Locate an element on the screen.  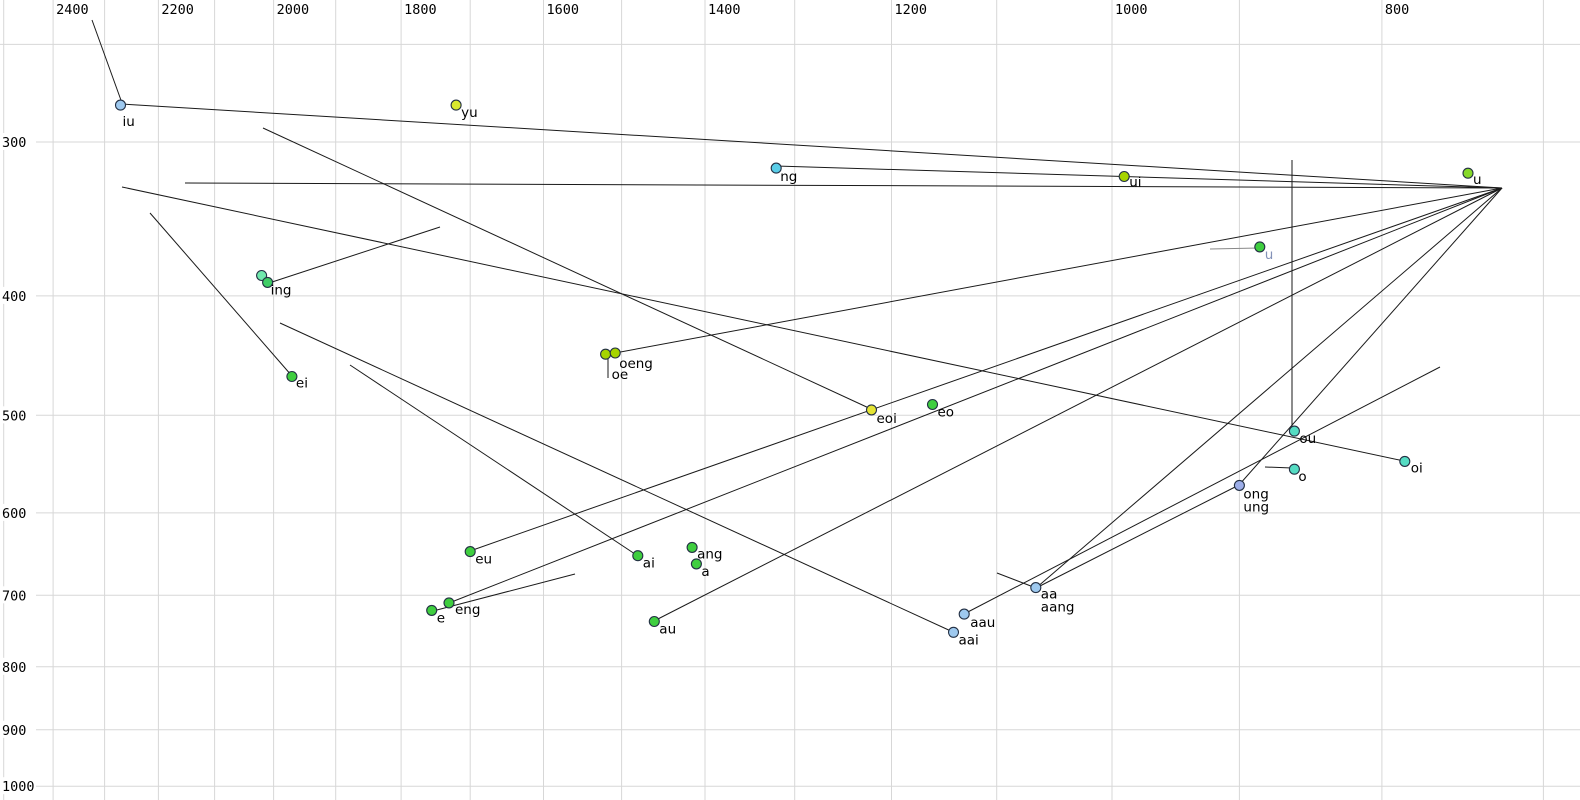
point-label-ang: ang is located at coordinates (709, 554).